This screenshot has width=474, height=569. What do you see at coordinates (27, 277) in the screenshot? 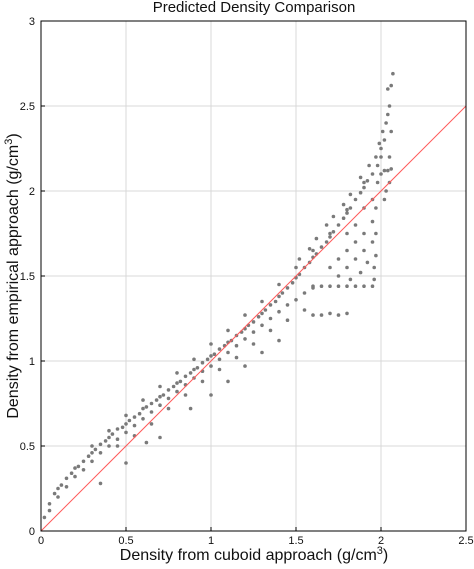
I see `y-tick-label: 1.5` at bounding box center [27, 277].